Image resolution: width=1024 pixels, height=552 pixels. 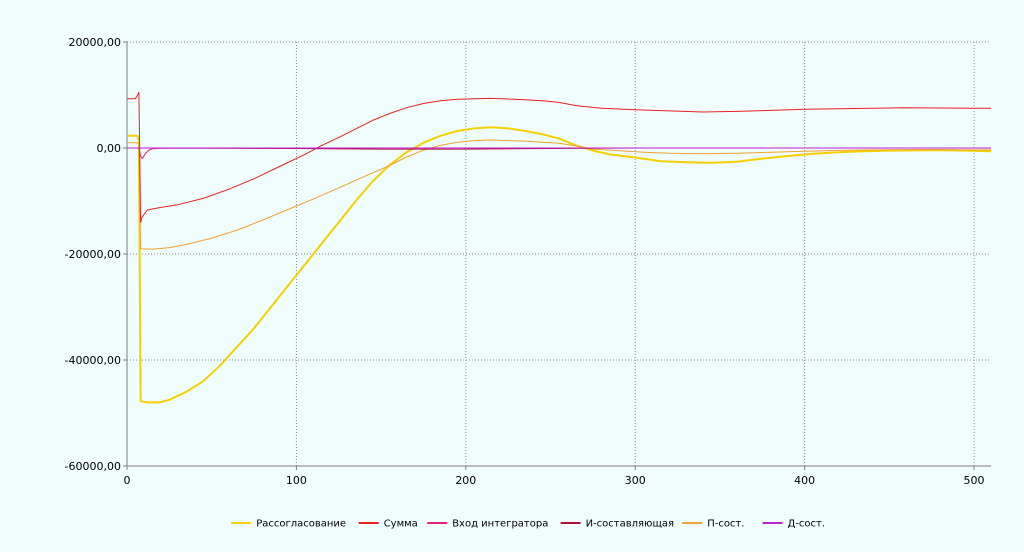 What do you see at coordinates (804, 480) in the screenshot?
I see `x-tick-label: 400` at bounding box center [804, 480].